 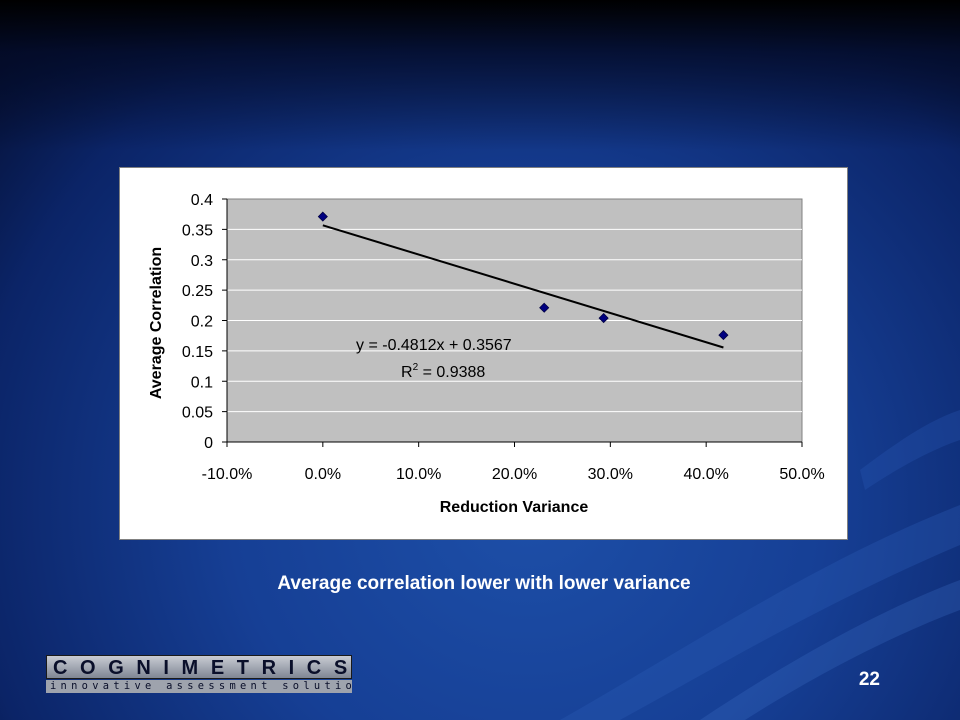 What do you see at coordinates (202, 382) in the screenshot?
I see `y-tick-label: 0.1` at bounding box center [202, 382].